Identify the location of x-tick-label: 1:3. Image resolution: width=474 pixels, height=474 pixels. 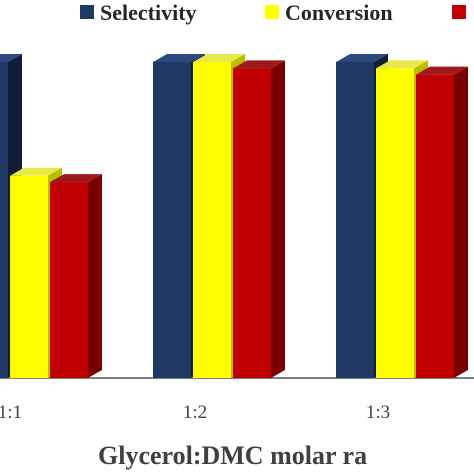
(378, 412).